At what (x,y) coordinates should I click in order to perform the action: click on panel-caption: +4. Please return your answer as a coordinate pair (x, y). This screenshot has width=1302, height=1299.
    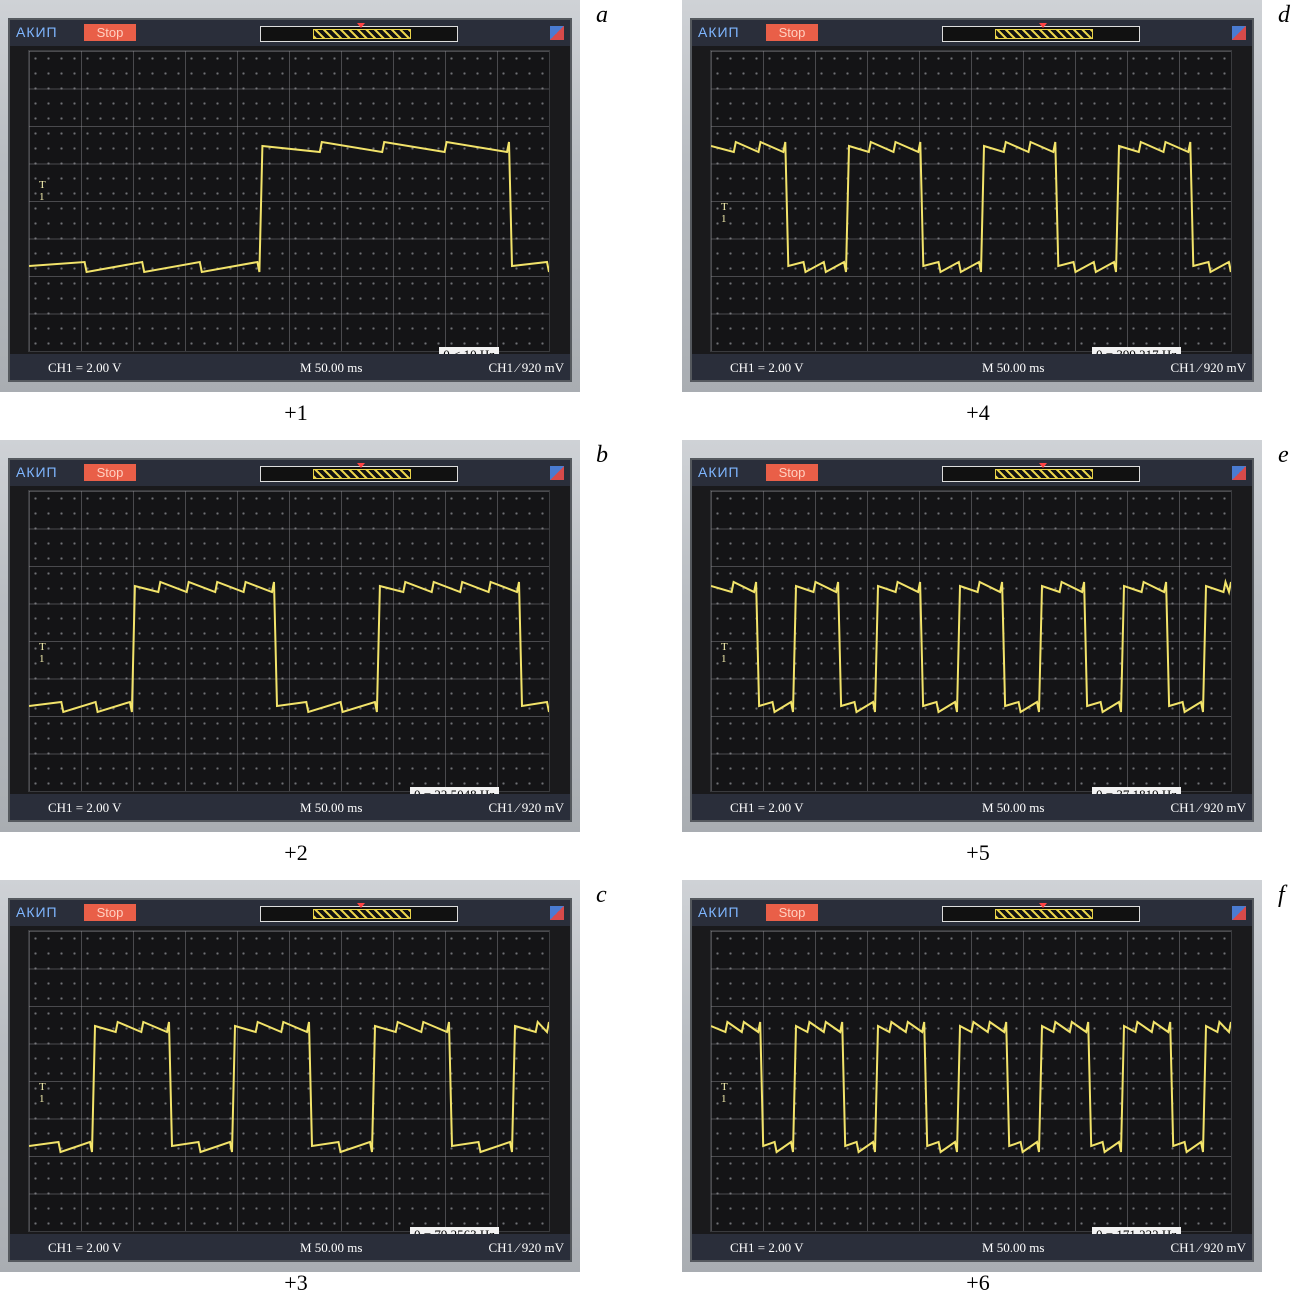
    Looking at the image, I should click on (978, 412).